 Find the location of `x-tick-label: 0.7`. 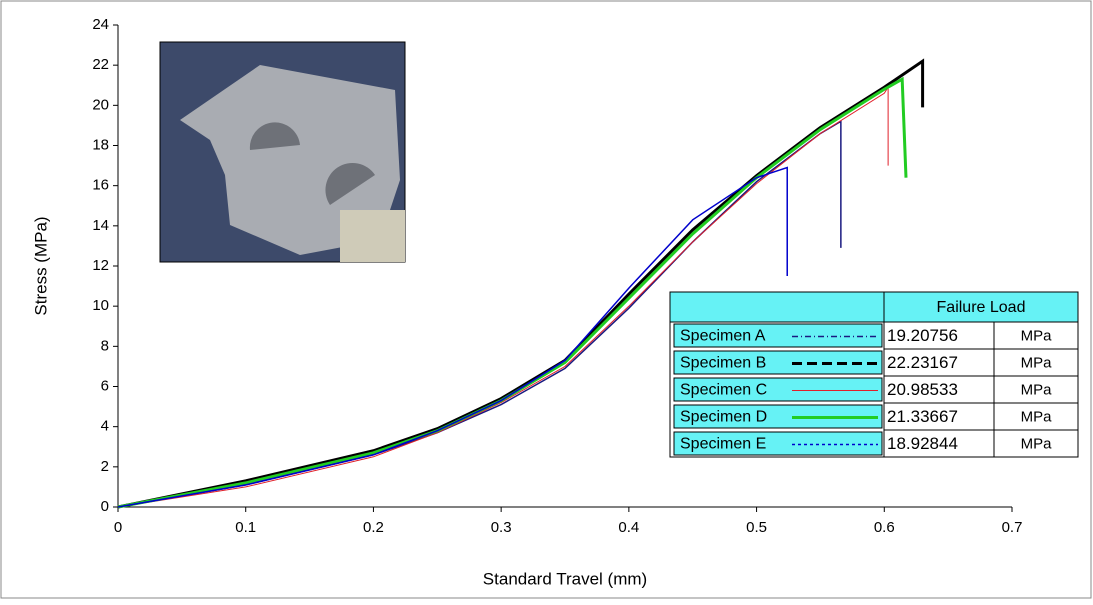

x-tick-label: 0.7 is located at coordinates (1012, 527).